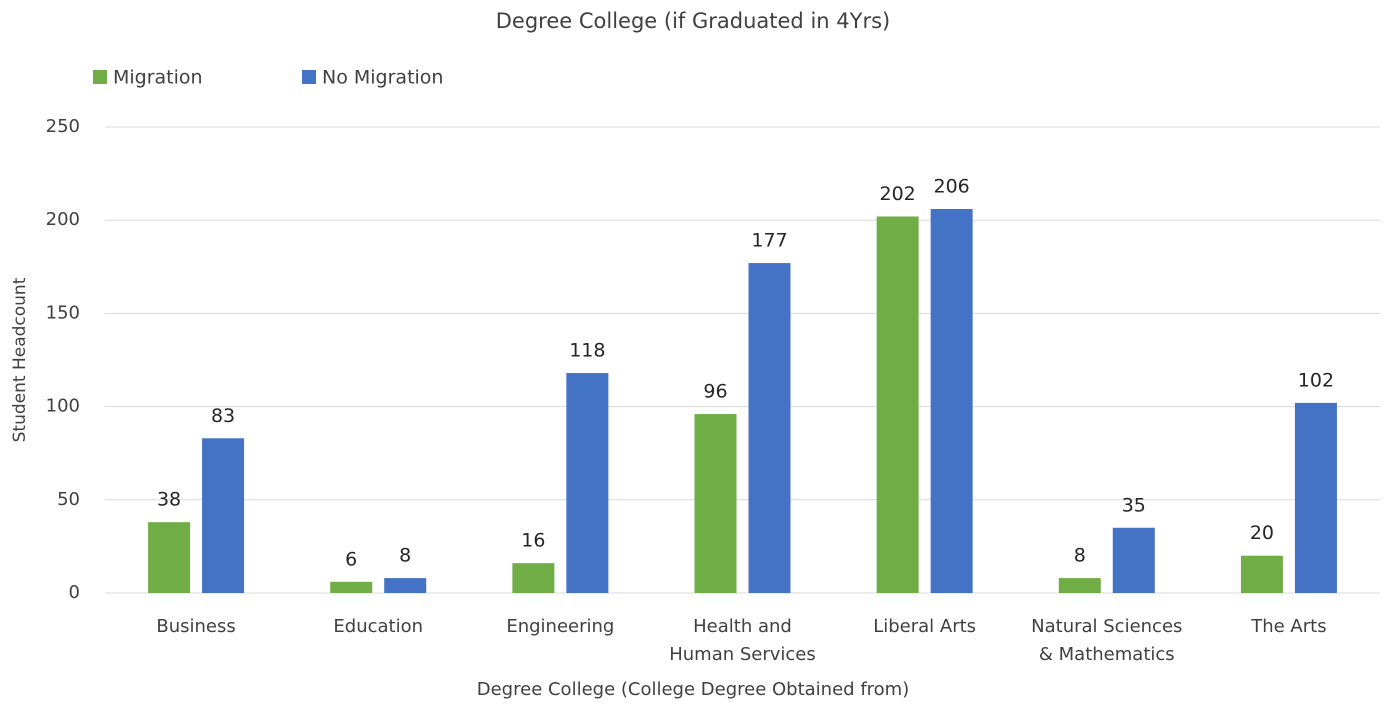  Describe the element at coordinates (196, 626) in the screenshot. I see `x-tick-label: Business` at that location.